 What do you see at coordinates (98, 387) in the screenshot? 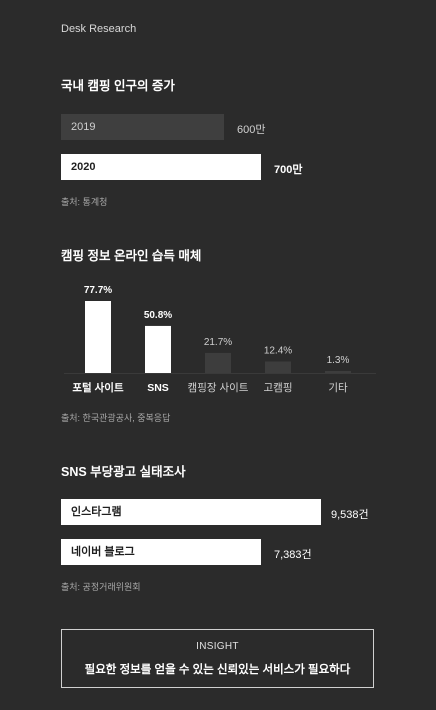
I see `chart-category-label-1: 포털 사이트` at bounding box center [98, 387].